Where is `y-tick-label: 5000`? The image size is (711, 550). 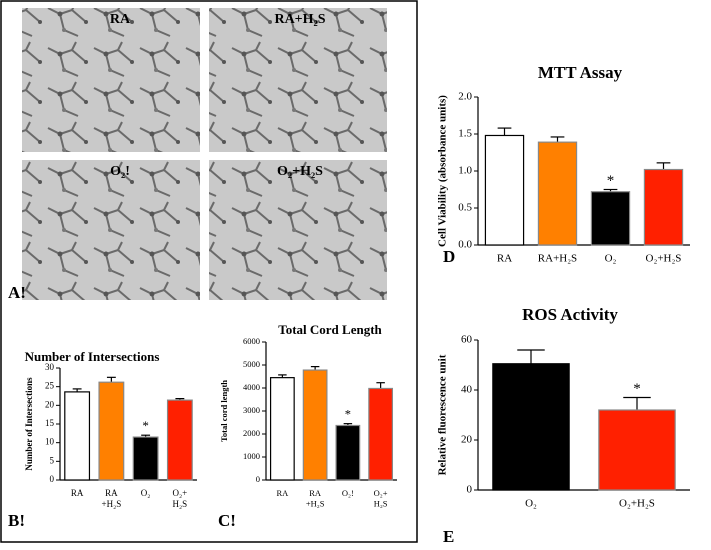 y-tick-label: 5000 is located at coordinates (251, 364).